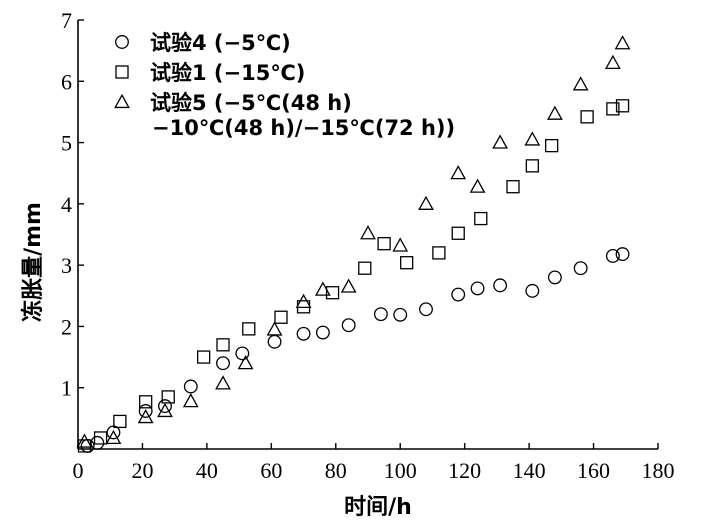  Describe the element at coordinates (66, 388) in the screenshot. I see `y-tick-label: 1` at that location.